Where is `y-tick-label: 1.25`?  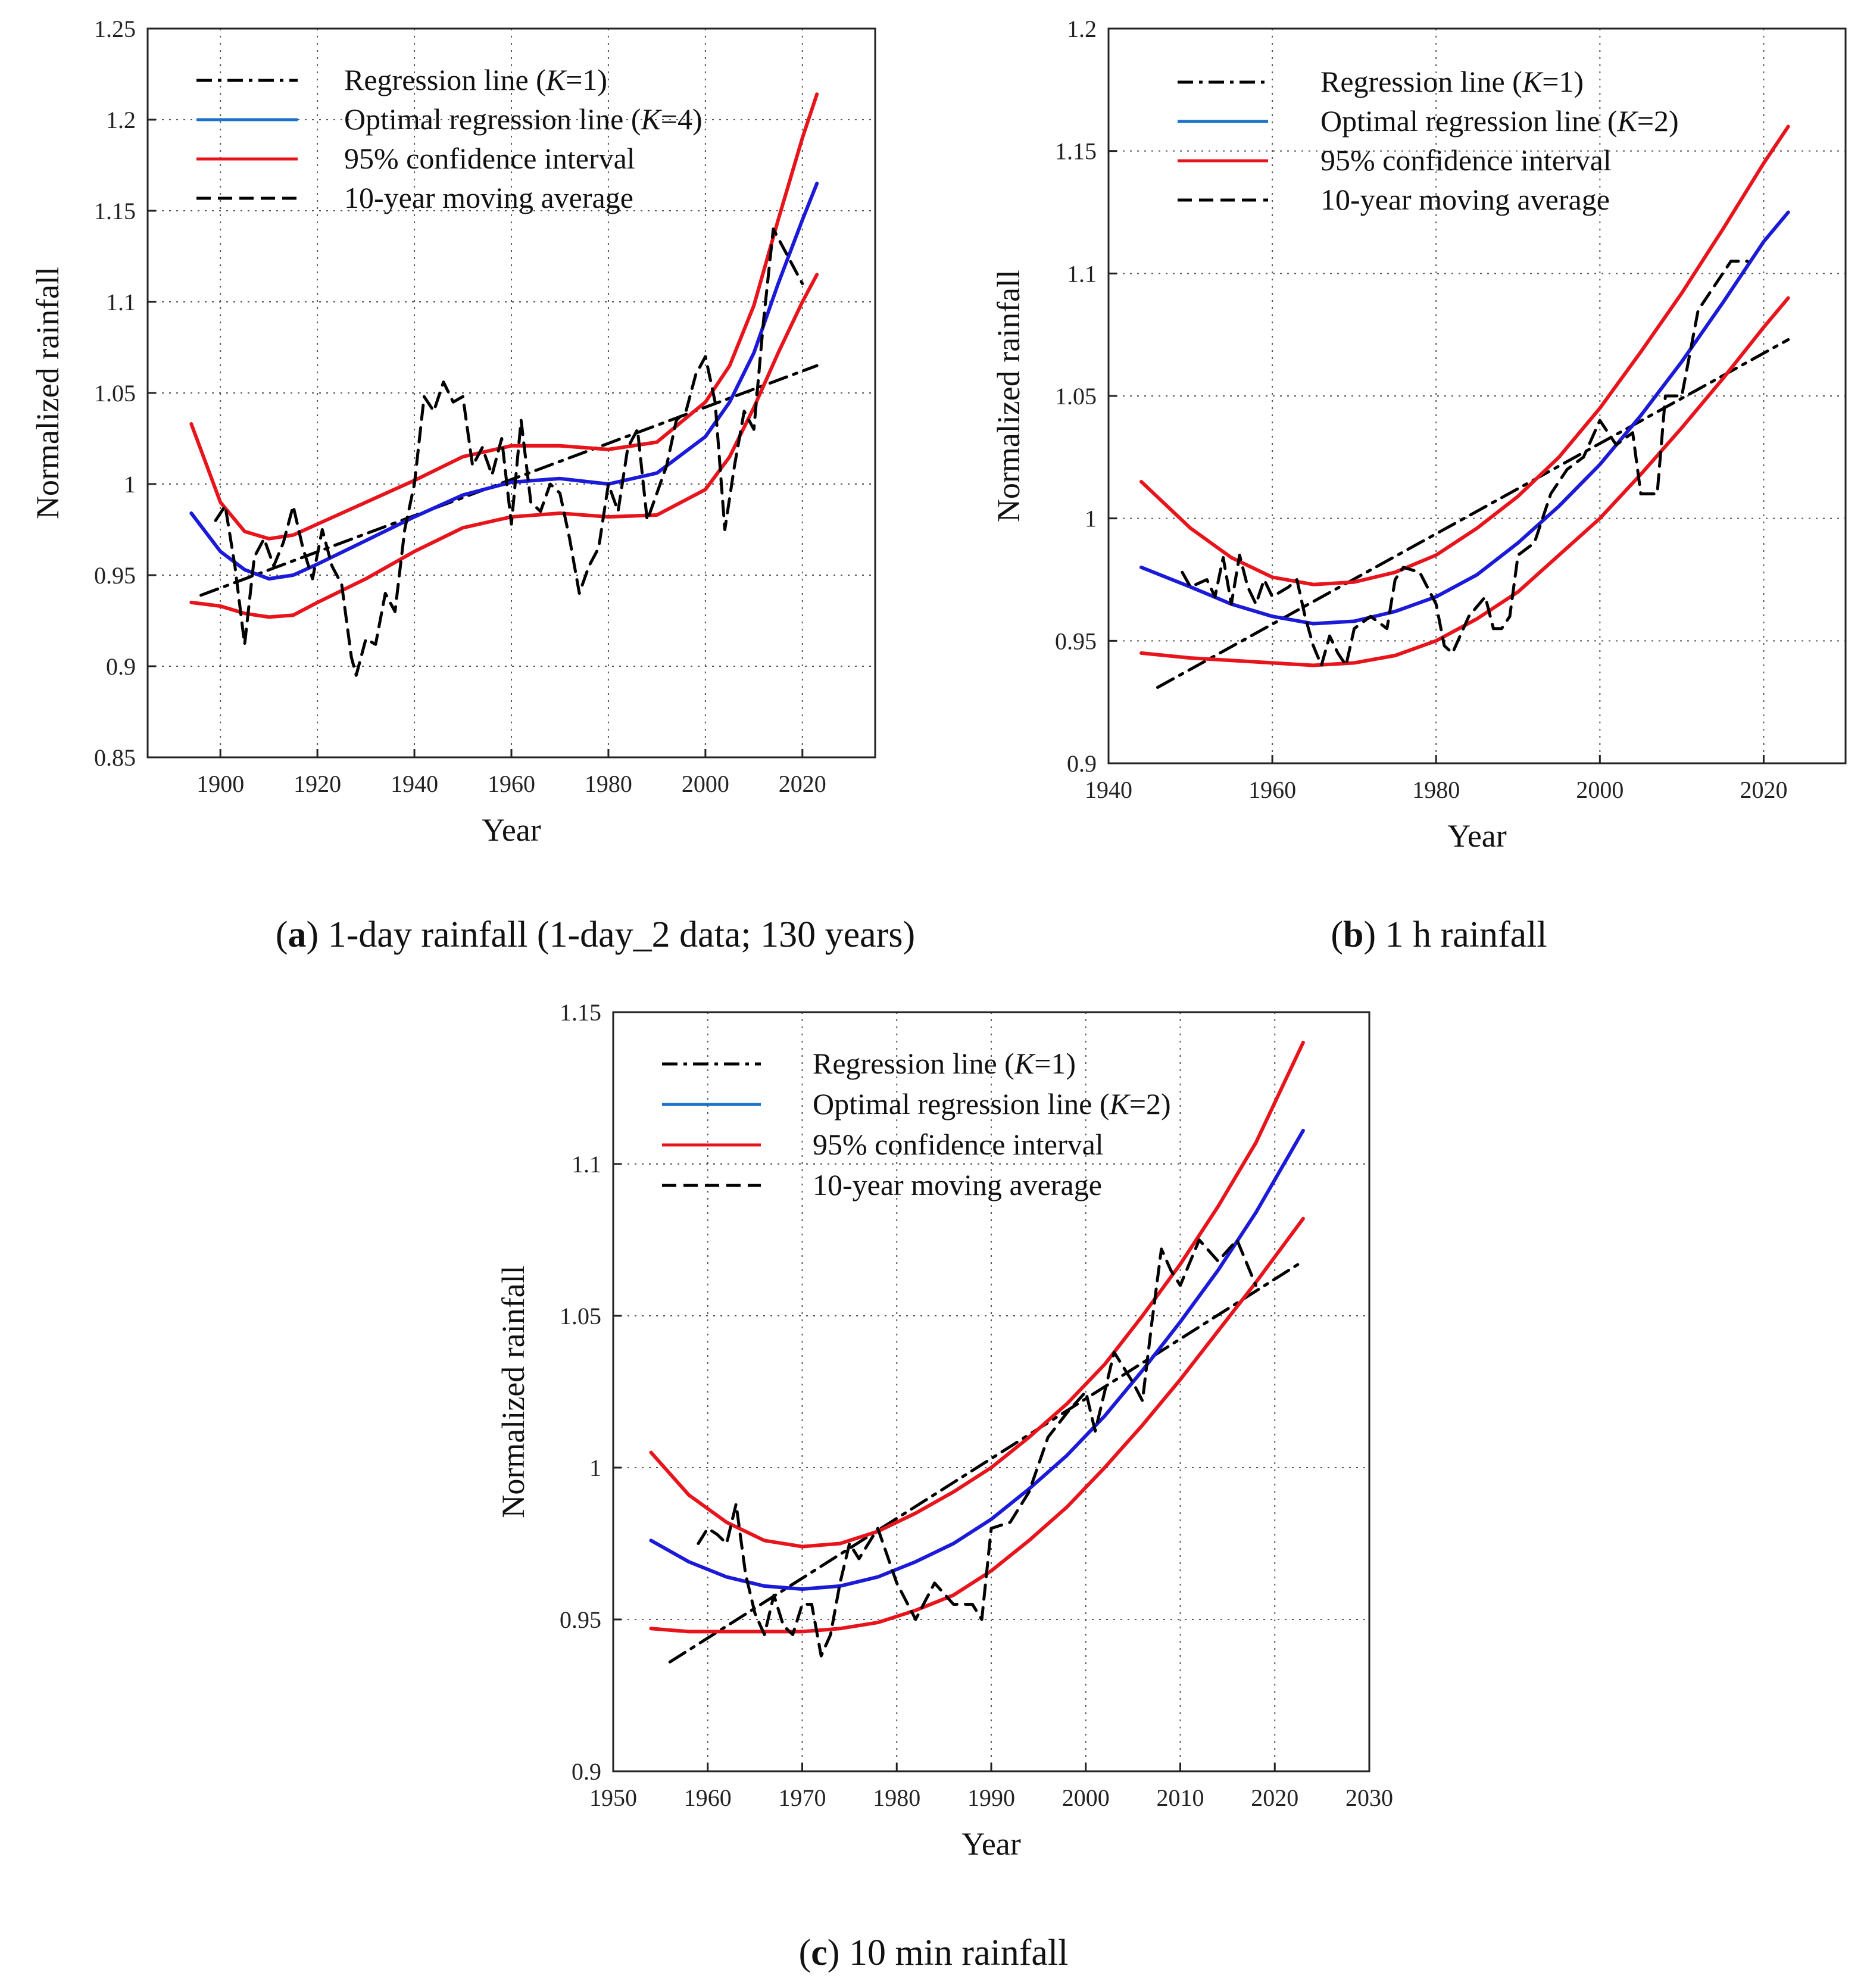 y-tick-label: 1.25 is located at coordinates (115, 29).